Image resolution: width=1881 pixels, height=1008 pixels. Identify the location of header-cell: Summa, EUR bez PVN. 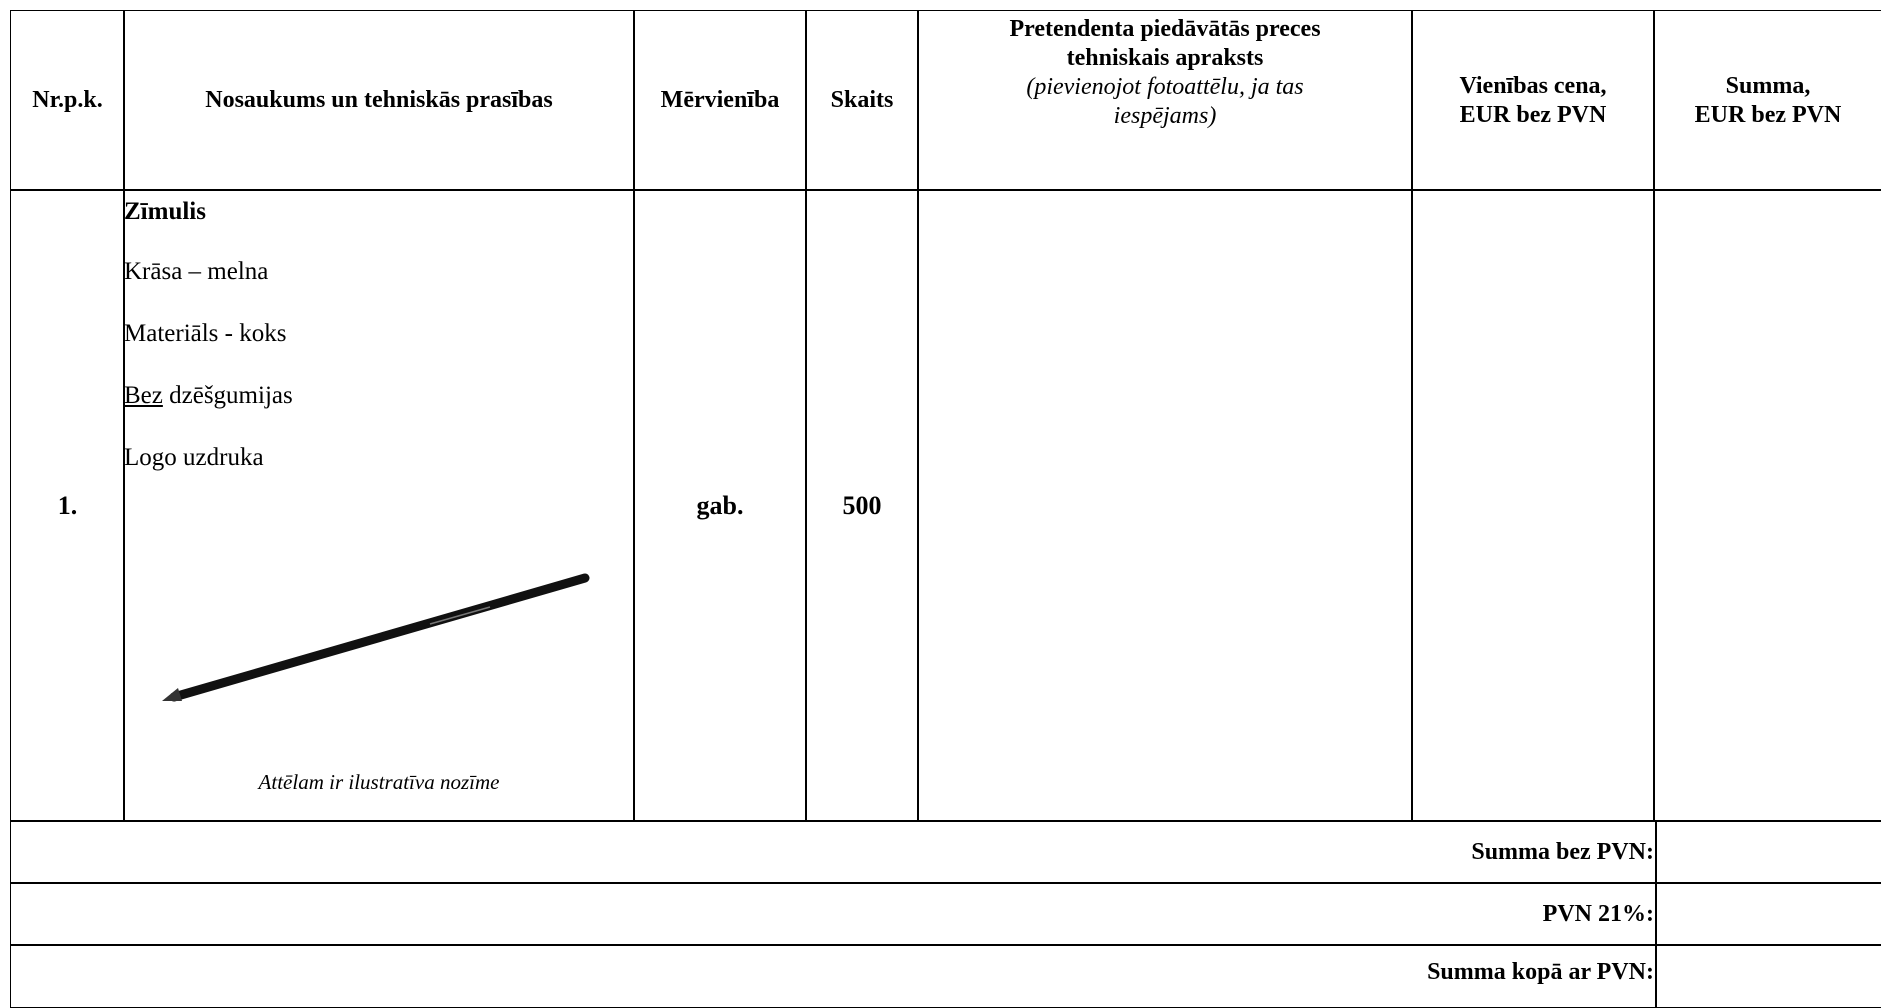
(1767, 100).